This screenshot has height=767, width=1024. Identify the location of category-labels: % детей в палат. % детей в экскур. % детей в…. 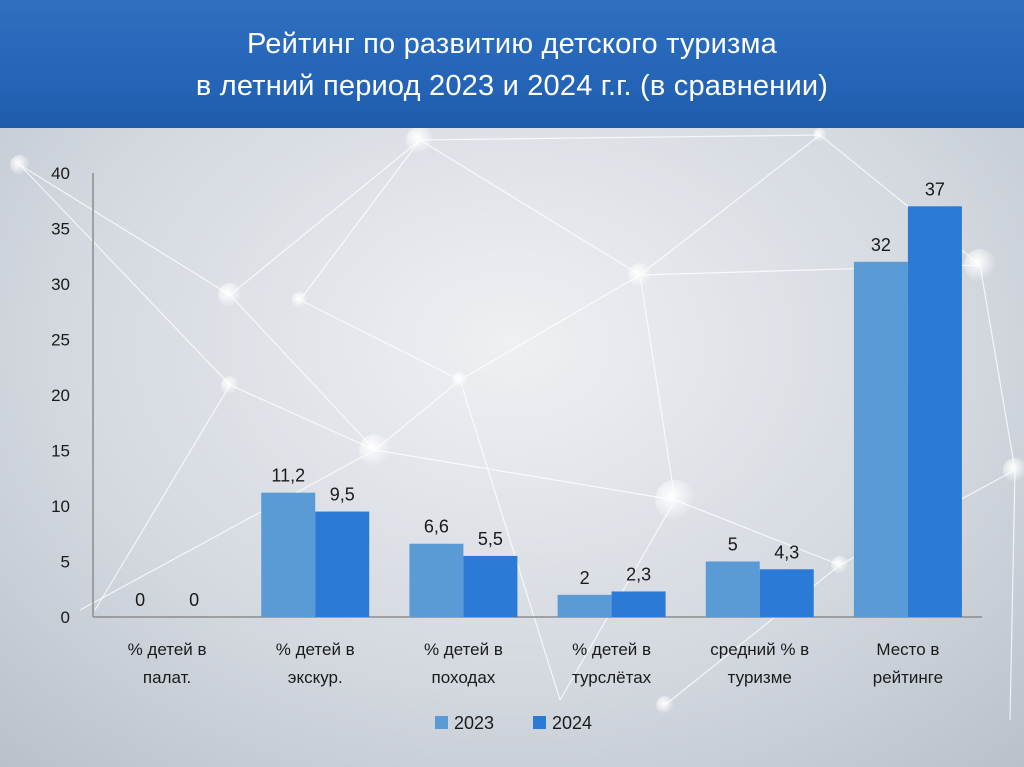
(535, 663).